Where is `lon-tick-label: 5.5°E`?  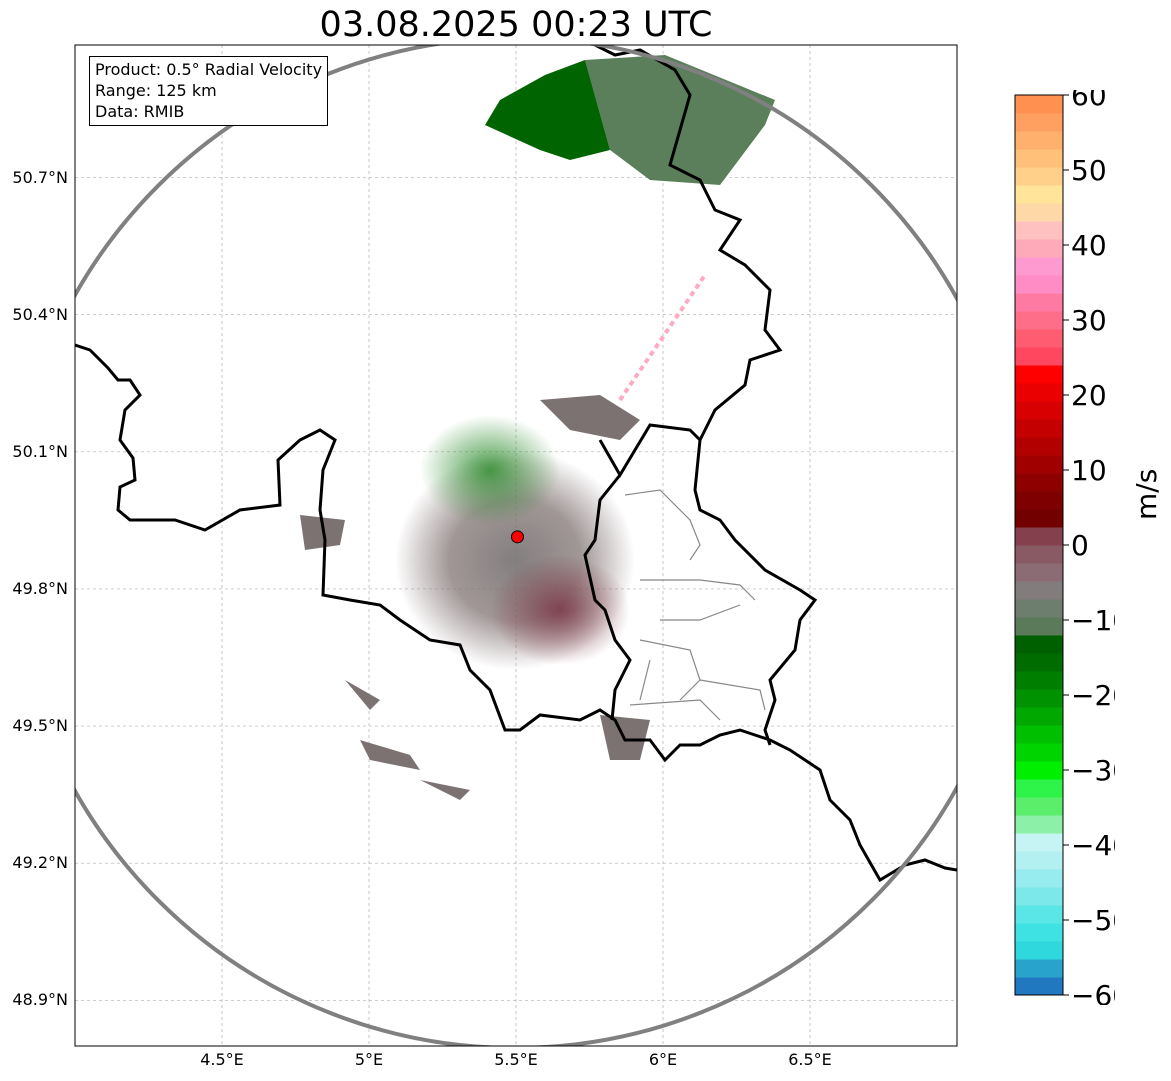 lon-tick-label: 5.5°E is located at coordinates (516, 1059).